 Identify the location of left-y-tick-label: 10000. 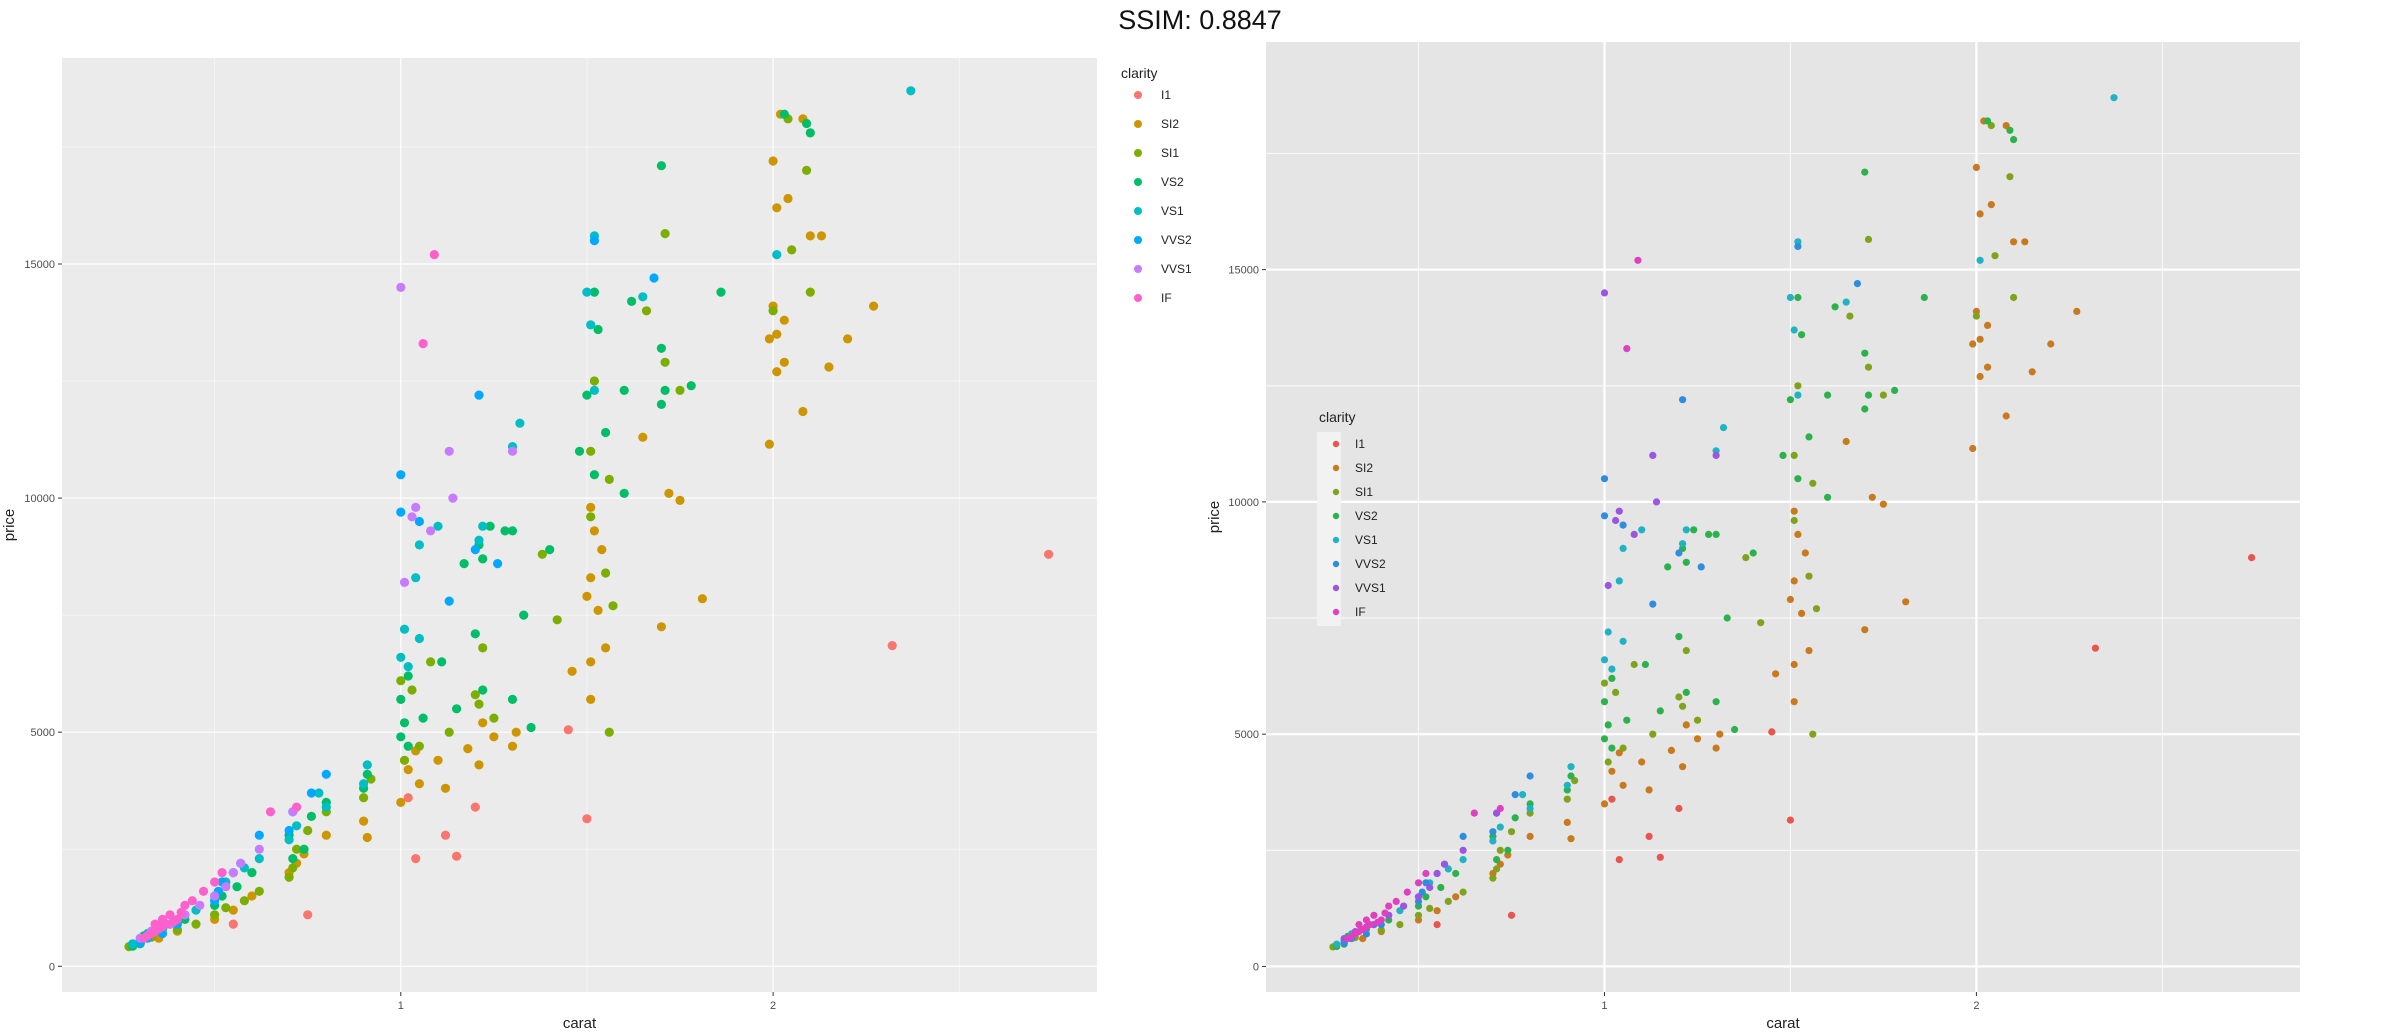
(39, 499).